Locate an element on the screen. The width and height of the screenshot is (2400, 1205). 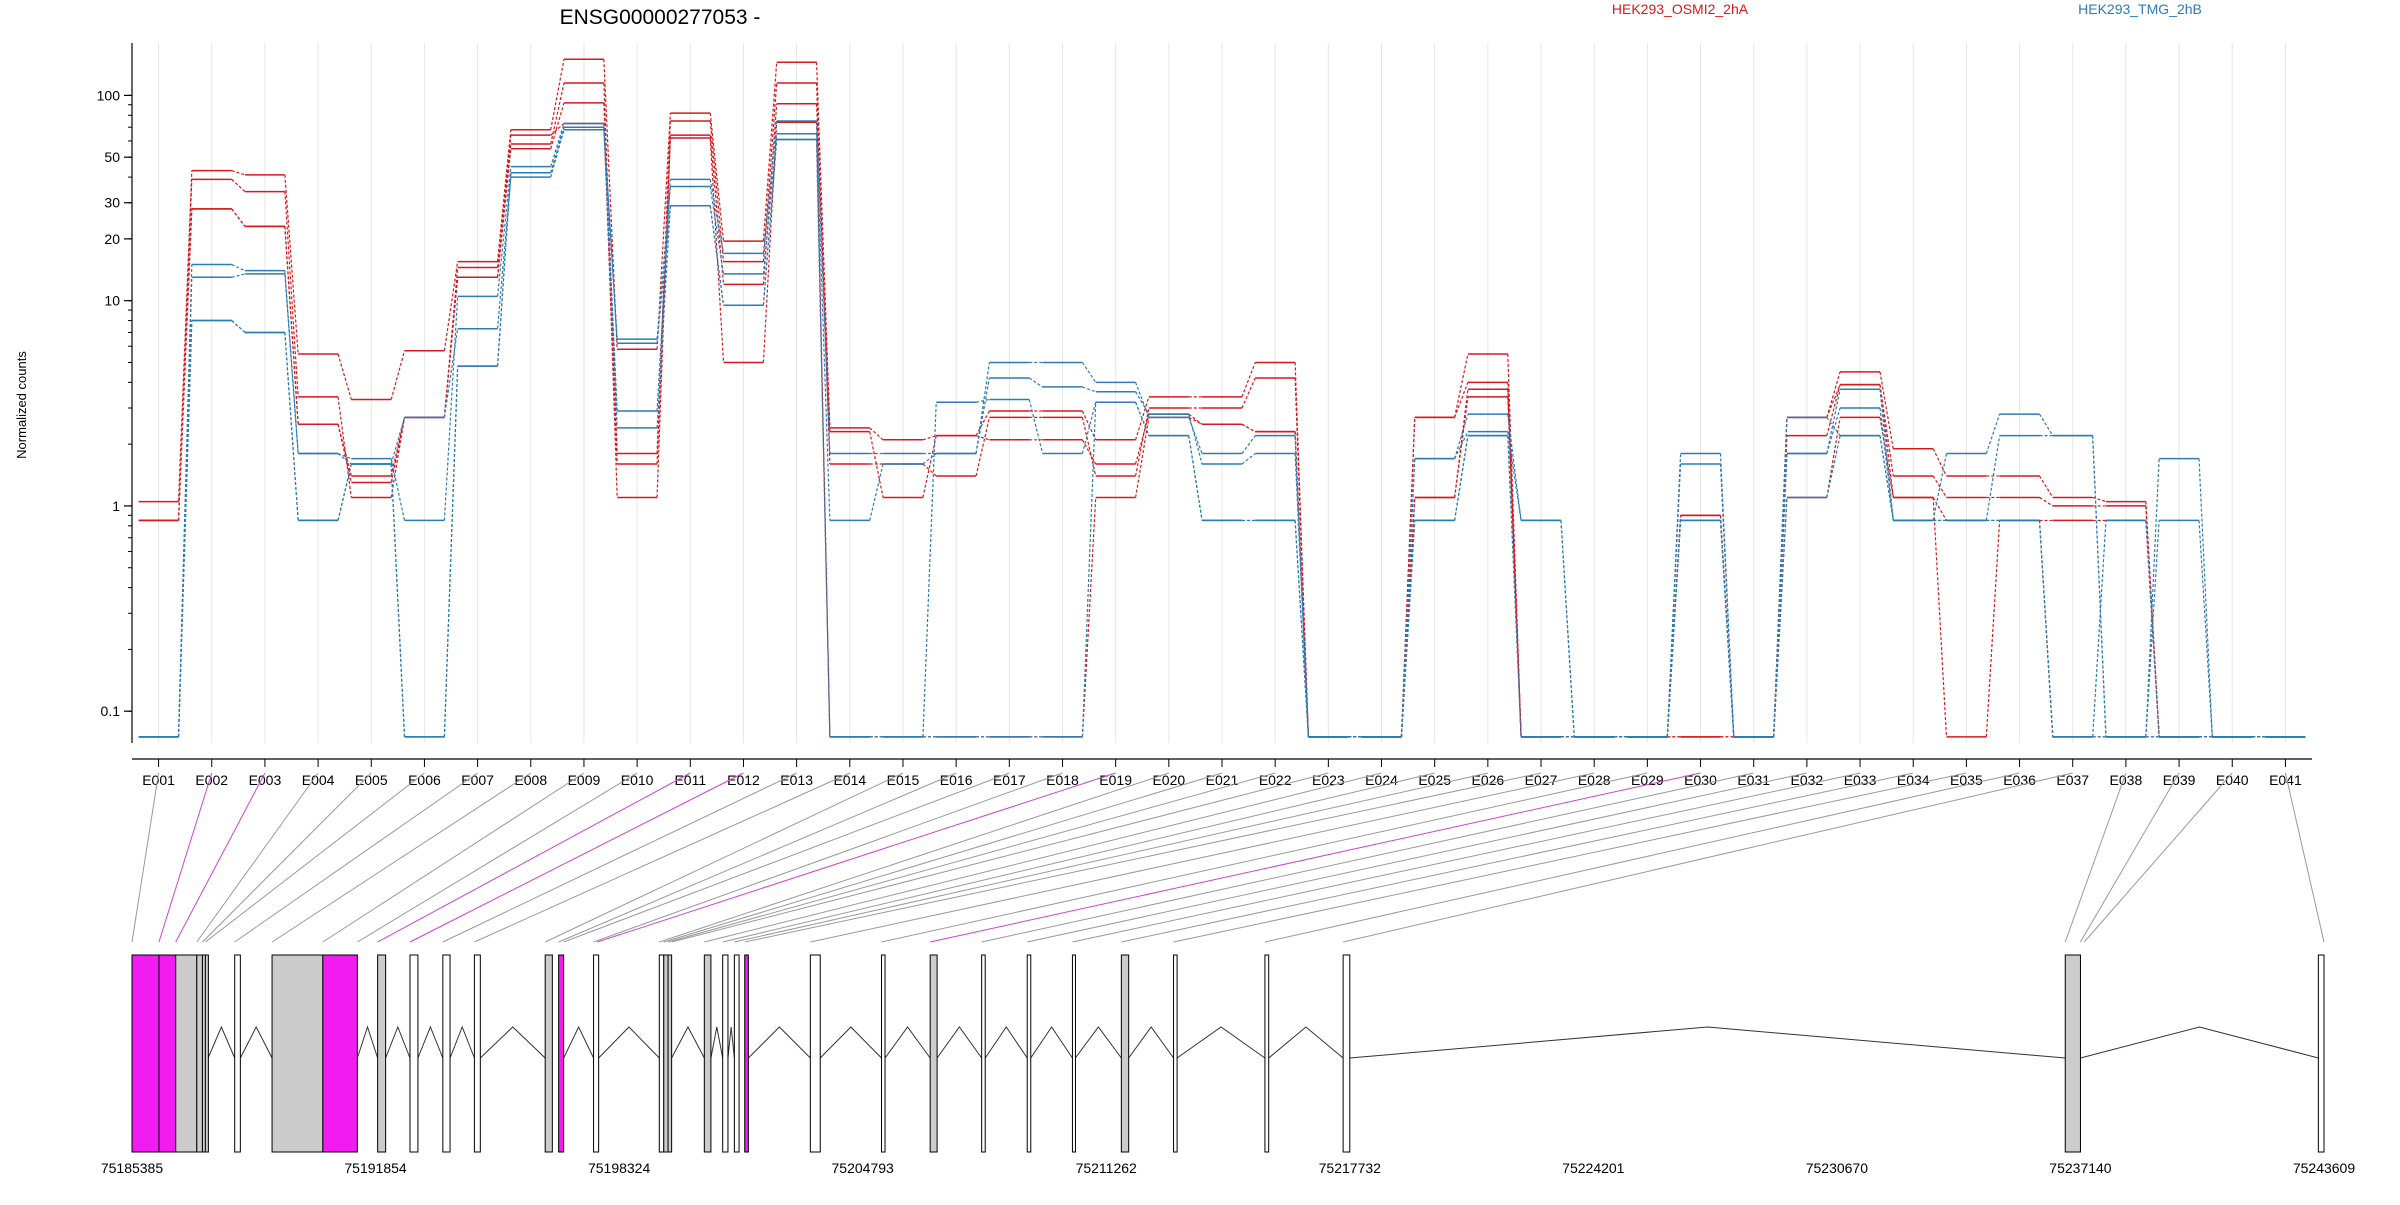
exon-block-e022 is located at coordinates (736, 1053).